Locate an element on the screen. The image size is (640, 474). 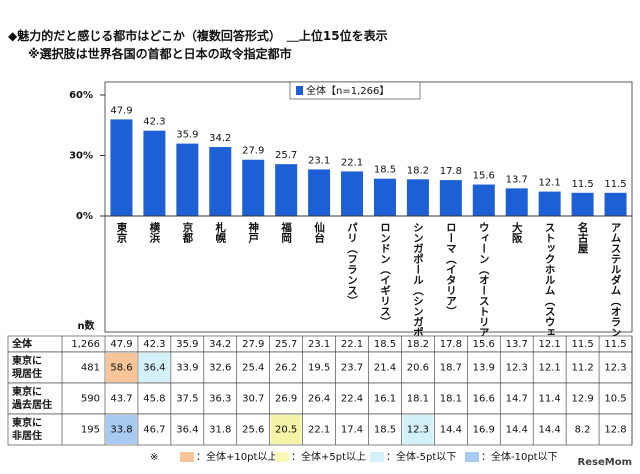
cell: 12.1 is located at coordinates (550, 344).